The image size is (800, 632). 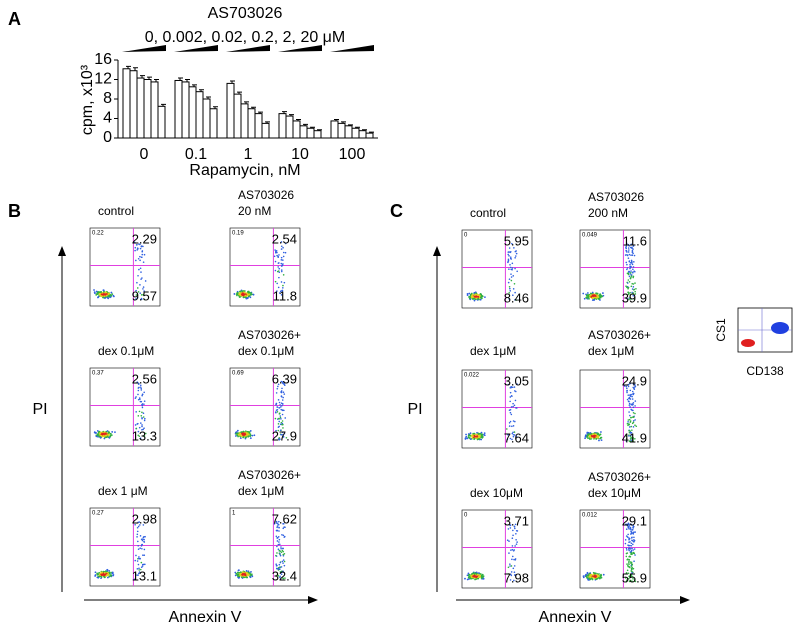 I want to click on x-tick-label: 0, so click(x=144, y=154).